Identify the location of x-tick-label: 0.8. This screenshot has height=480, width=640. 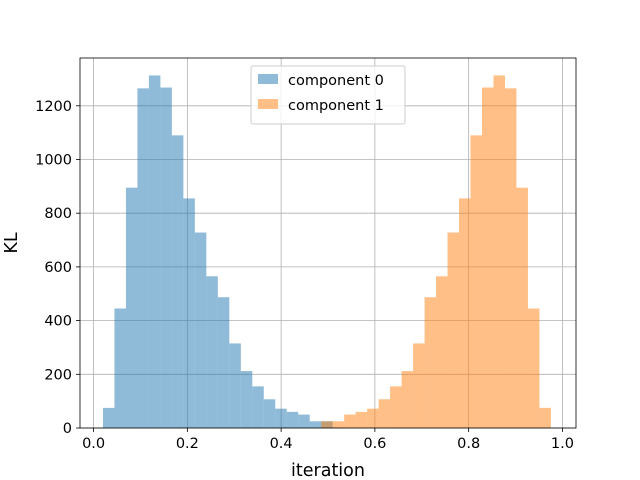
(468, 444).